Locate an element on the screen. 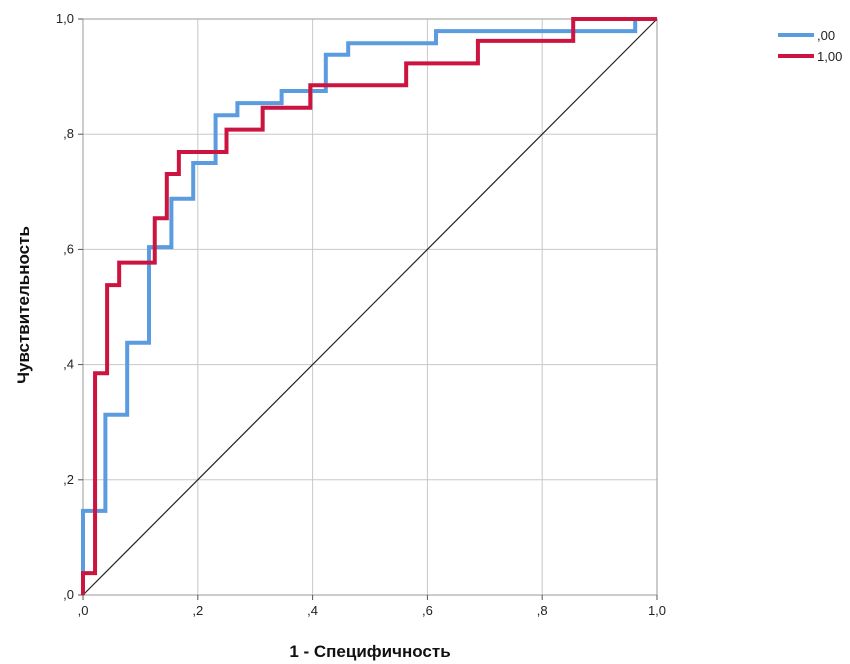  x-tick-label: ,4 is located at coordinates (312, 610).